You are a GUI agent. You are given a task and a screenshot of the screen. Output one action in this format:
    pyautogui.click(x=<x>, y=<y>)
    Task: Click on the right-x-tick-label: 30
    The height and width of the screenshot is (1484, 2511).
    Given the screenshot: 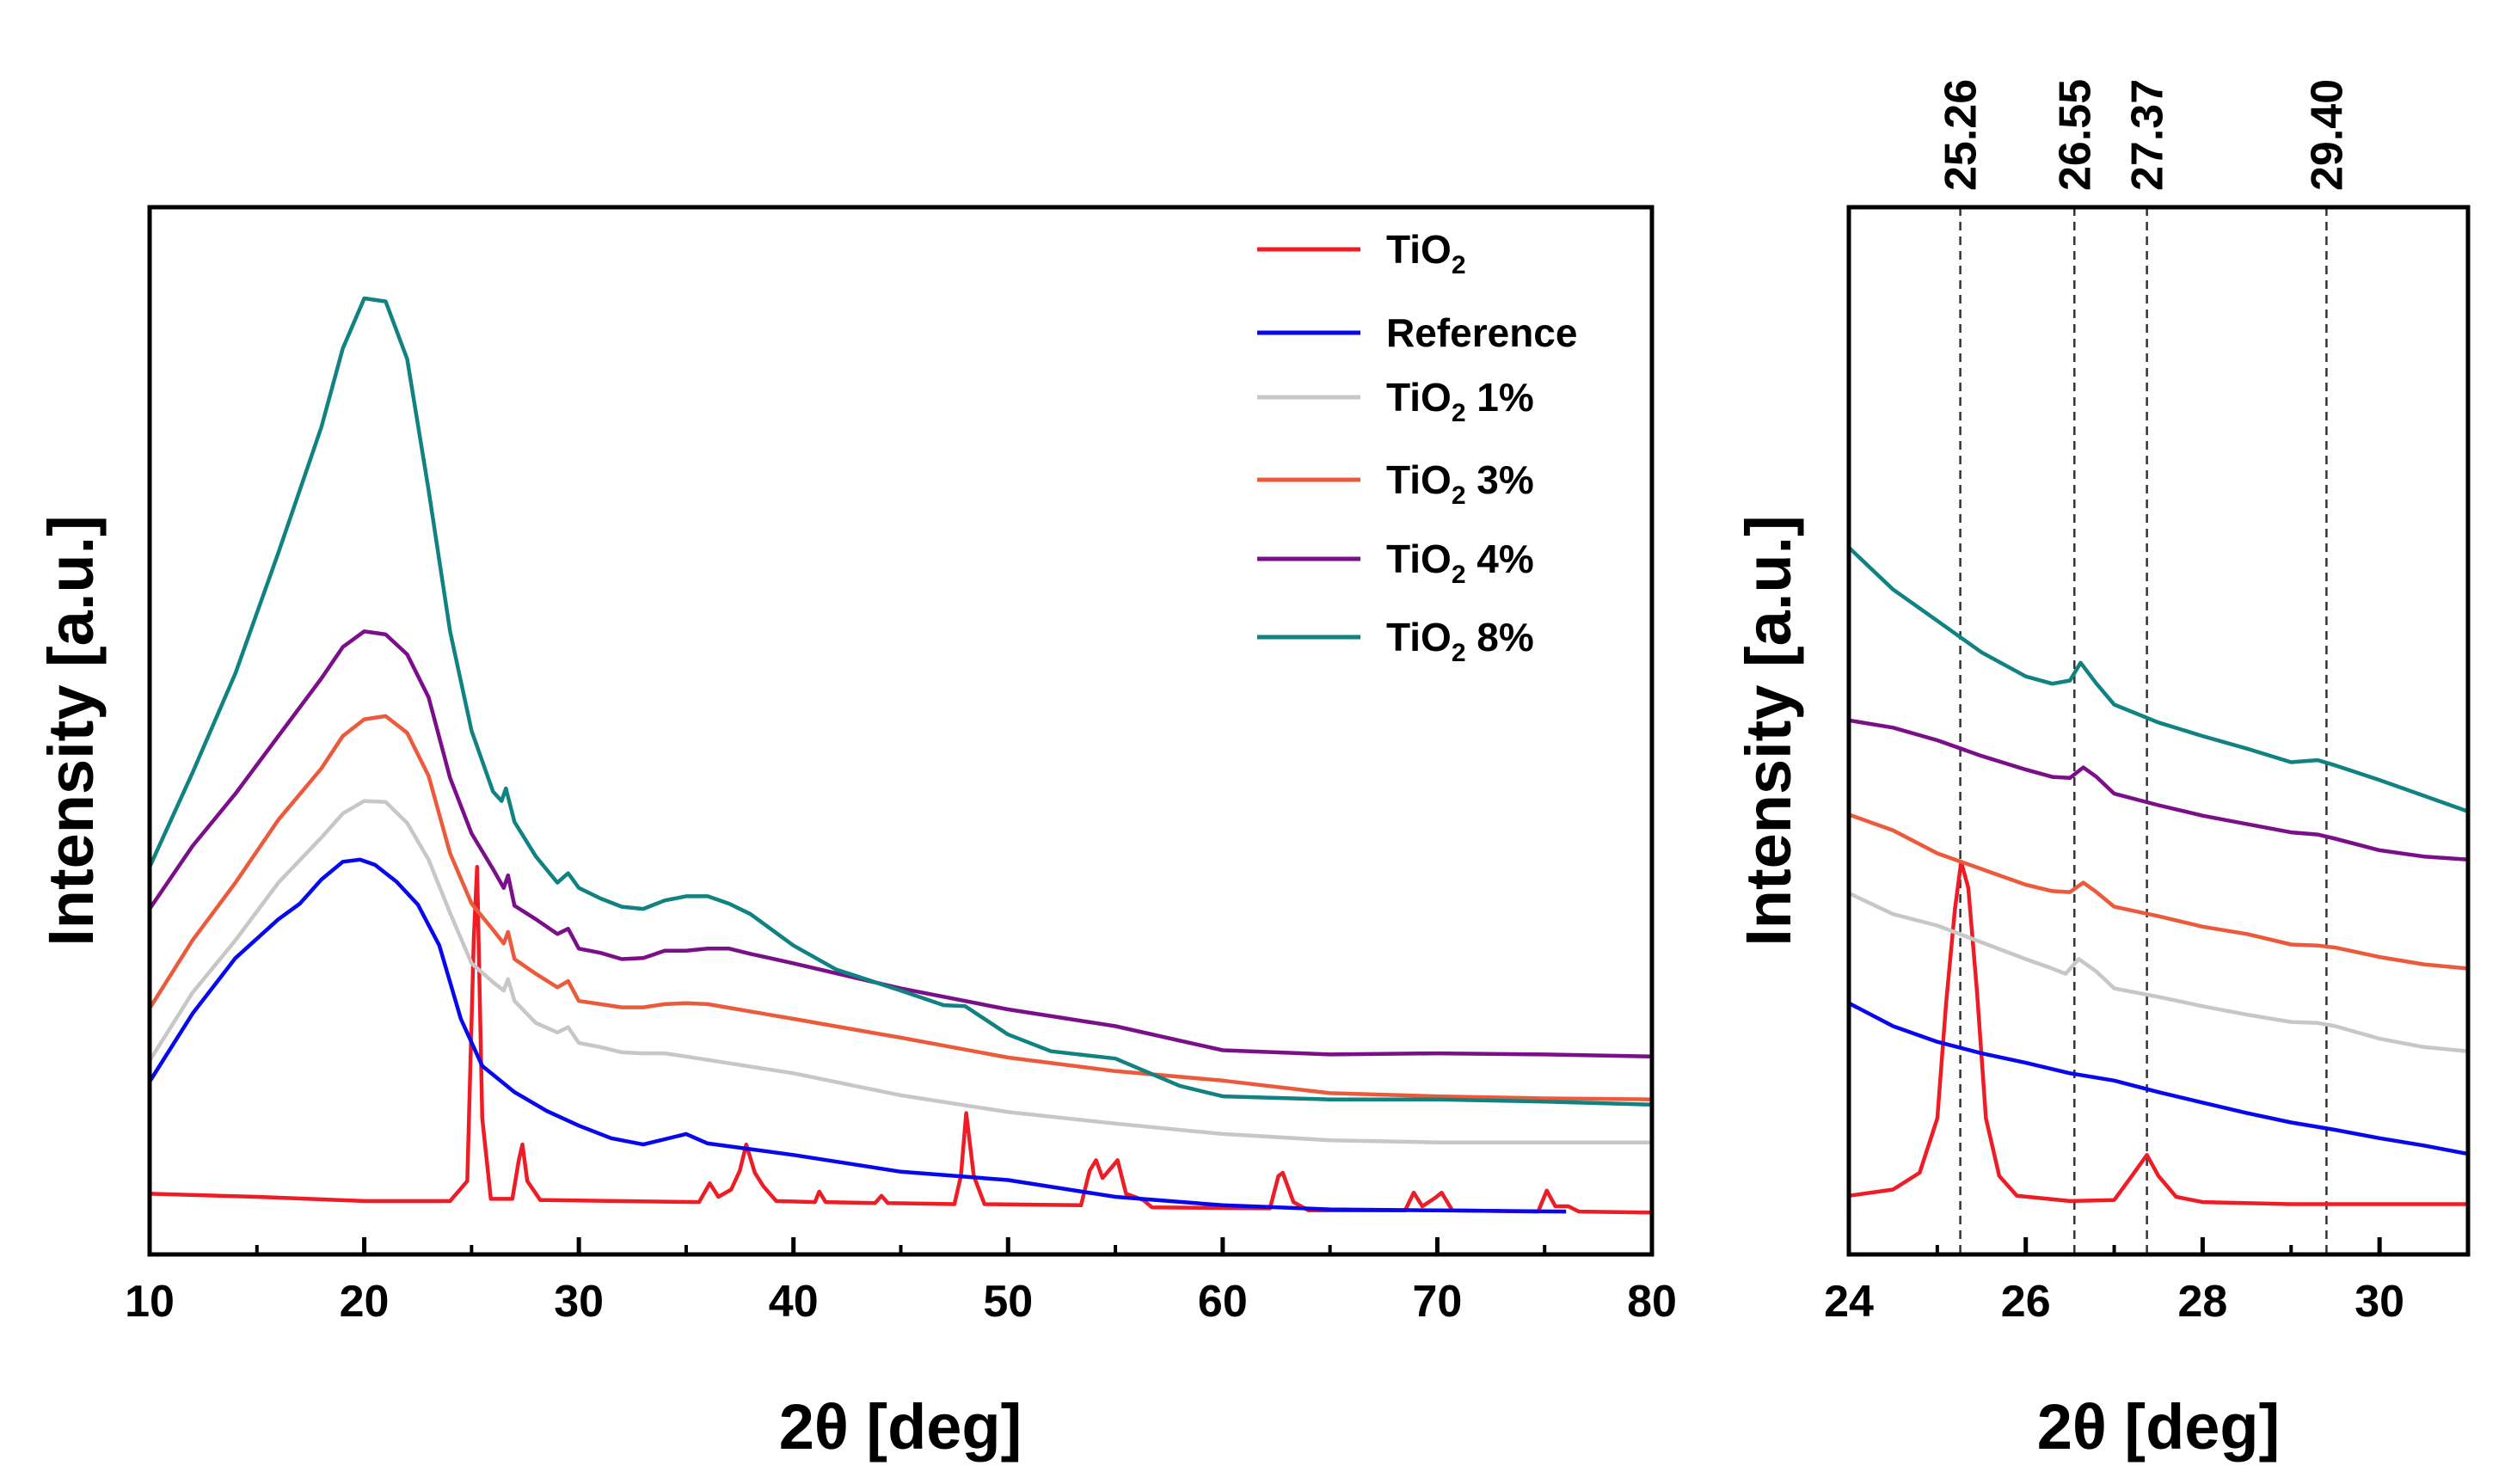 What is the action you would take?
    pyautogui.click(x=2379, y=1302)
    